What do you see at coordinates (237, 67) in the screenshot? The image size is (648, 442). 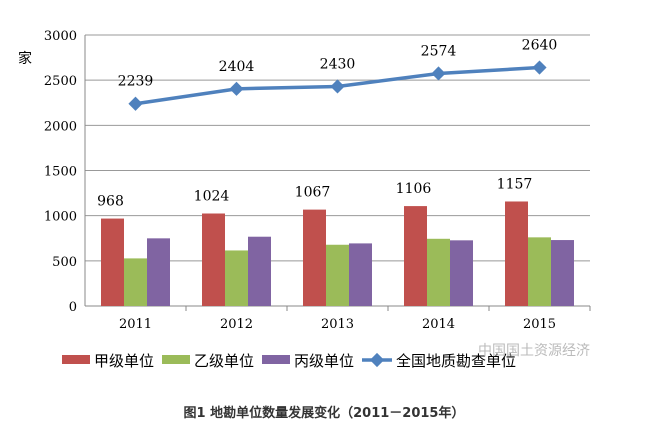 I see `data-label: 2404` at bounding box center [237, 67].